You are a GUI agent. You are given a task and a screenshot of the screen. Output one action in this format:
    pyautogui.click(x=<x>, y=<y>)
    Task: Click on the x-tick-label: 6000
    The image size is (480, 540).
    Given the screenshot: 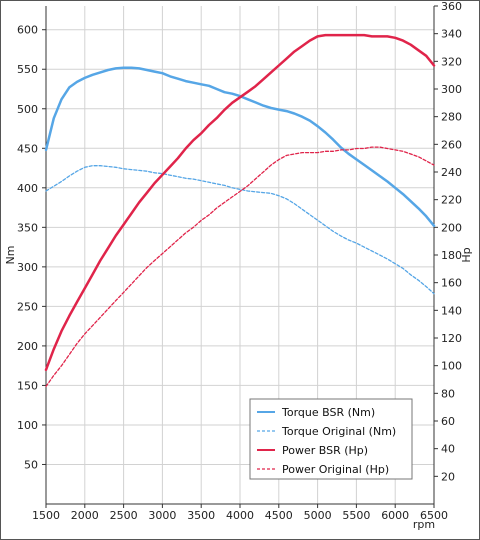 What is the action you would take?
    pyautogui.click(x=395, y=515)
    